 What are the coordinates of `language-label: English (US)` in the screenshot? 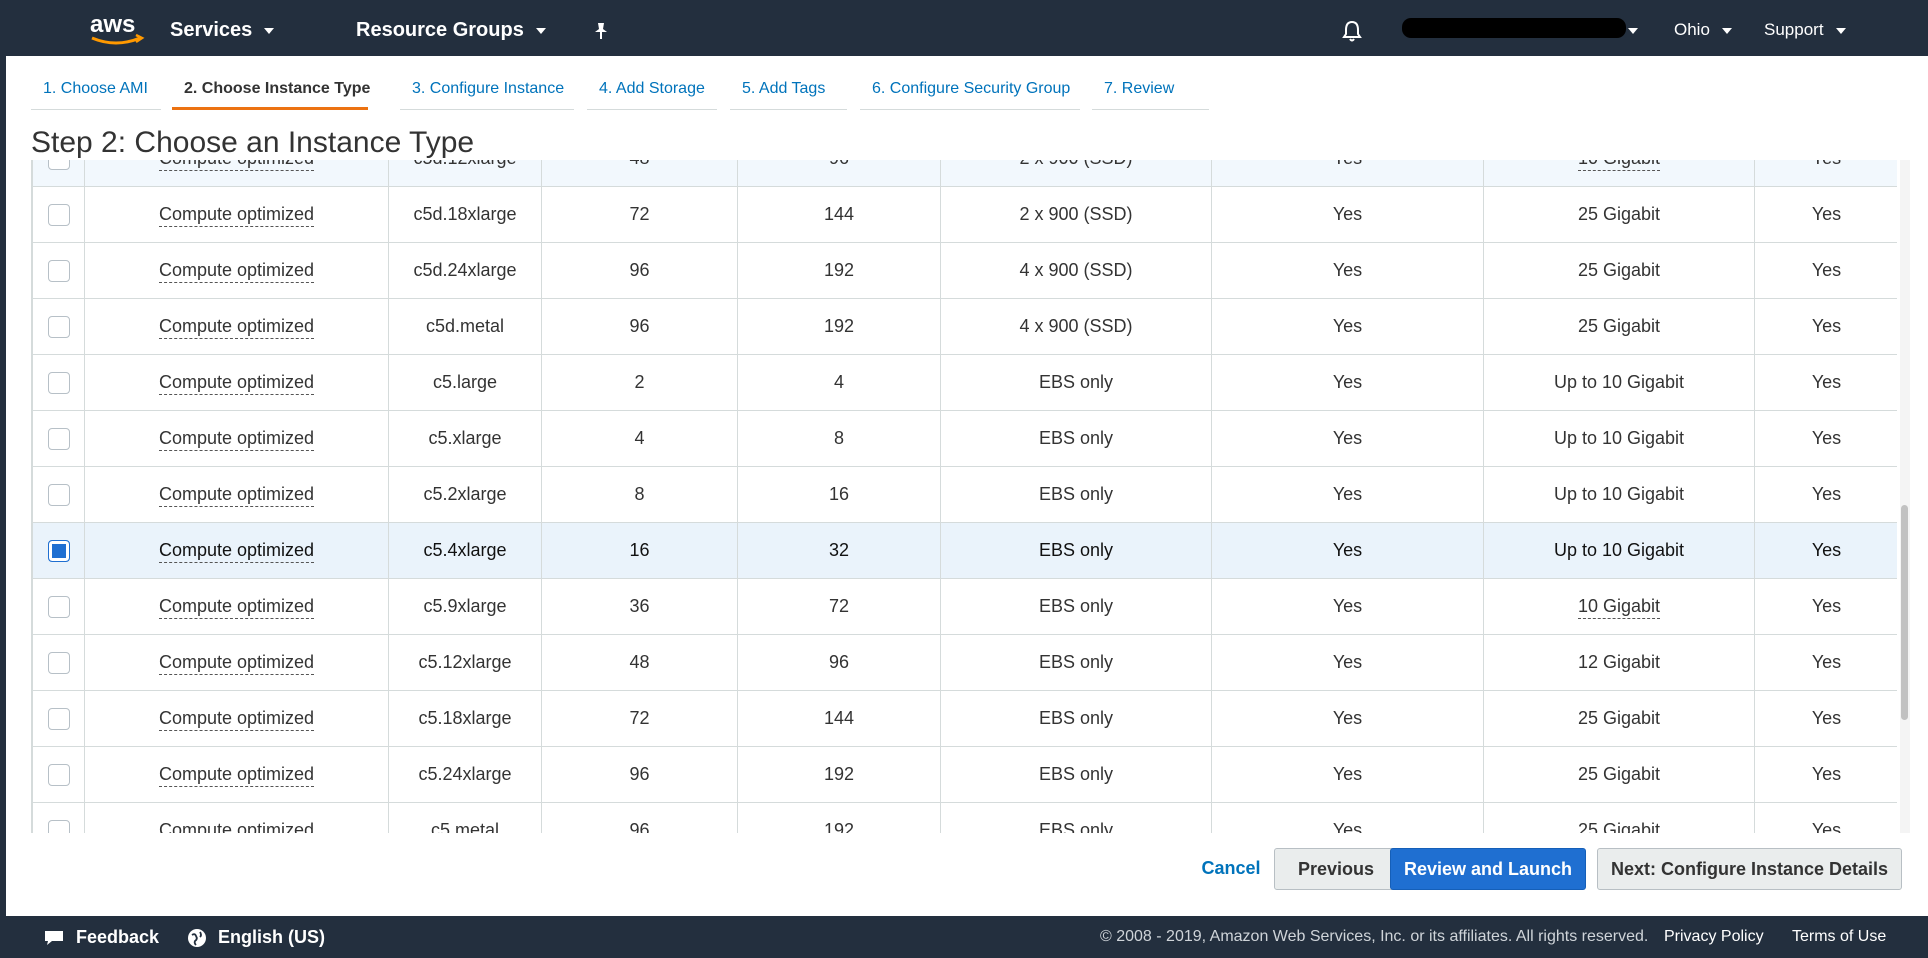 It's located at (271, 937).